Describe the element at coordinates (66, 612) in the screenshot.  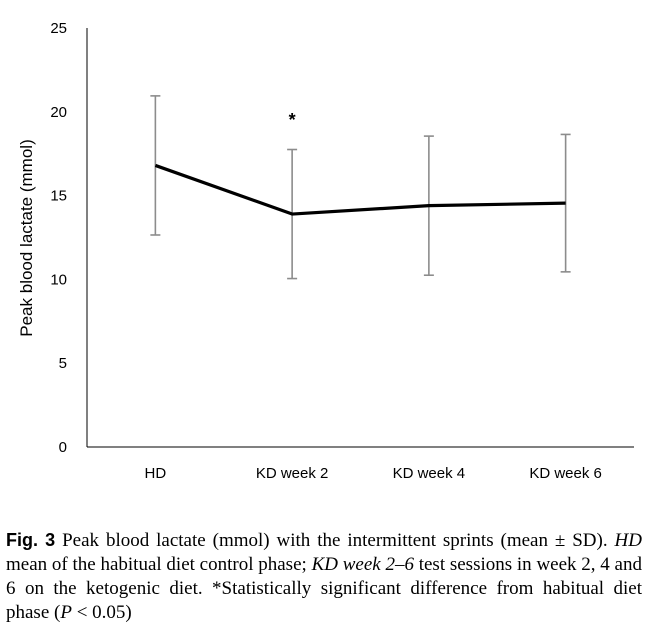
I see `caption-p-symbol: P` at that location.